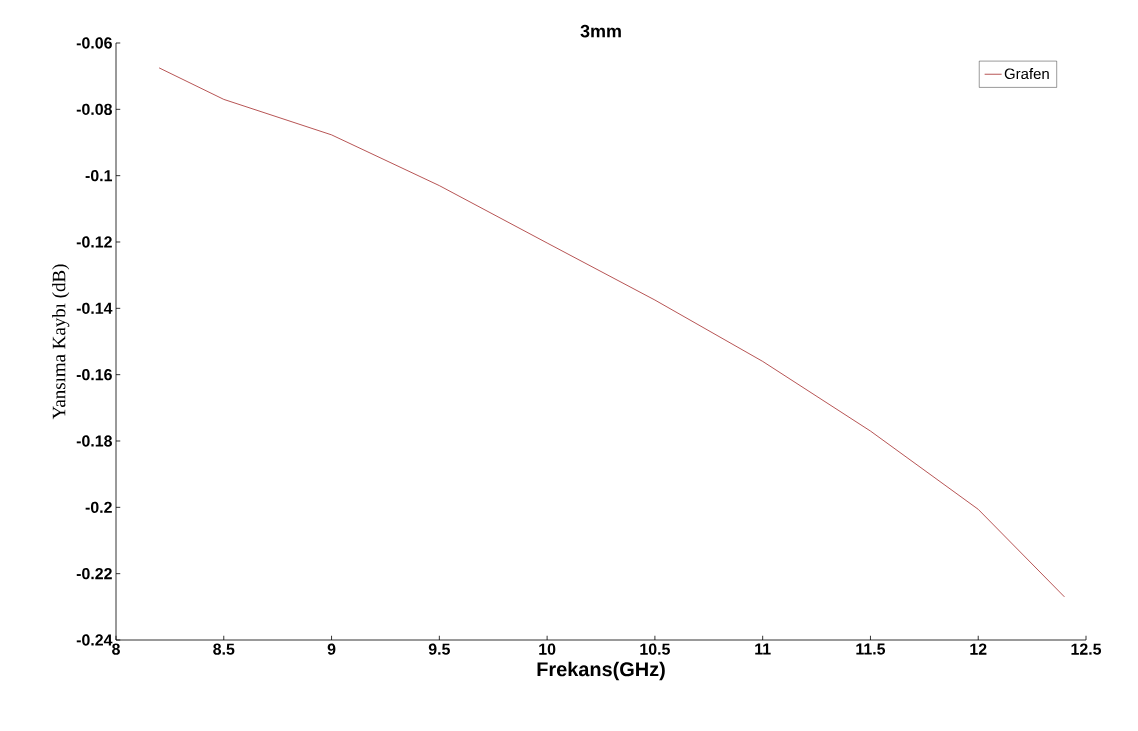  What do you see at coordinates (871, 649) in the screenshot?
I see `x-tick-label: 11.5` at bounding box center [871, 649].